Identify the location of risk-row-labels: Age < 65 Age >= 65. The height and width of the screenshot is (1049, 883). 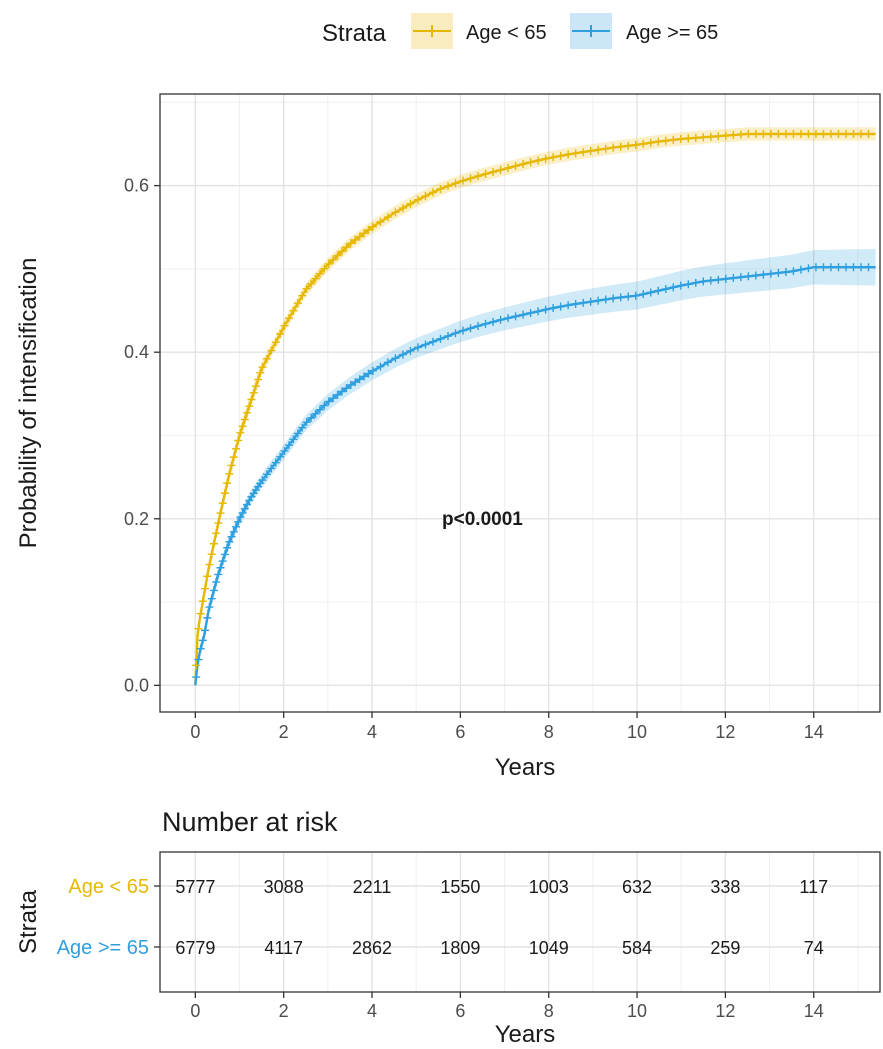
(108, 917).